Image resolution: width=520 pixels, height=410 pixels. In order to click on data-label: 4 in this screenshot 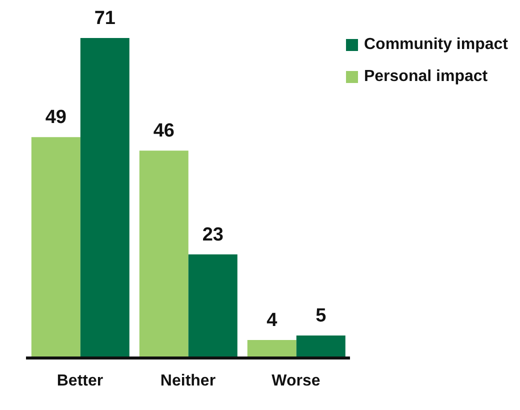, I will do `click(272, 320)`.